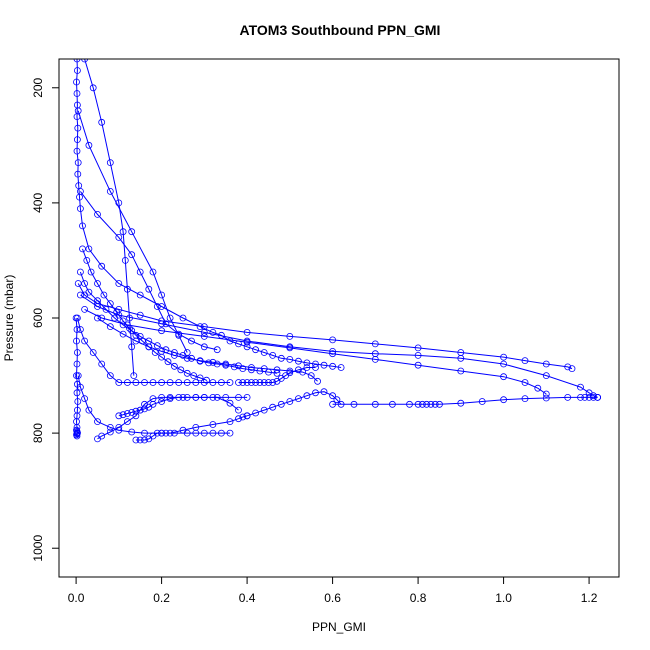  Describe the element at coordinates (38, 87) in the screenshot. I see `y-tick-label: 200` at that location.